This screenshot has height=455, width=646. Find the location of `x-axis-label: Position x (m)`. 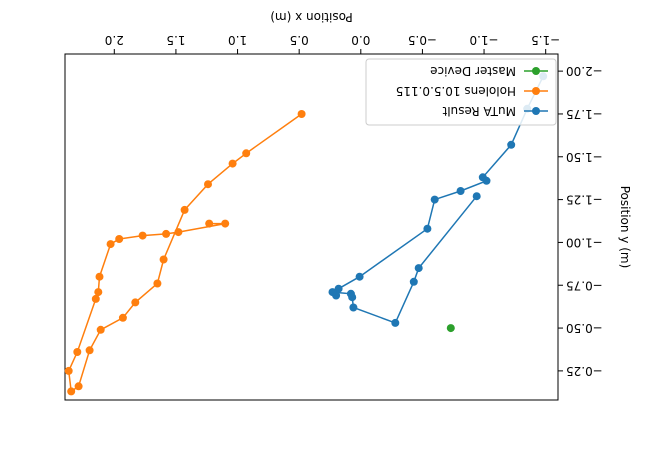

x-axis-label: Position x (m) is located at coordinates (311, 17).